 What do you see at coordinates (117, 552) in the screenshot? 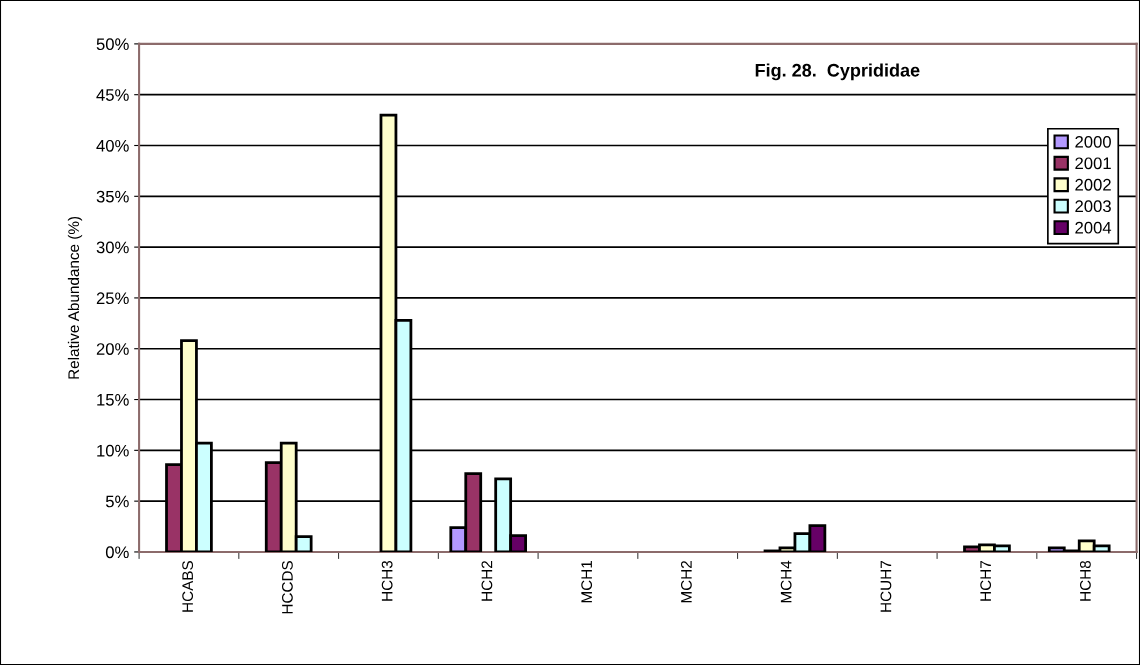
I see `y-tick-label: 0%` at bounding box center [117, 552].